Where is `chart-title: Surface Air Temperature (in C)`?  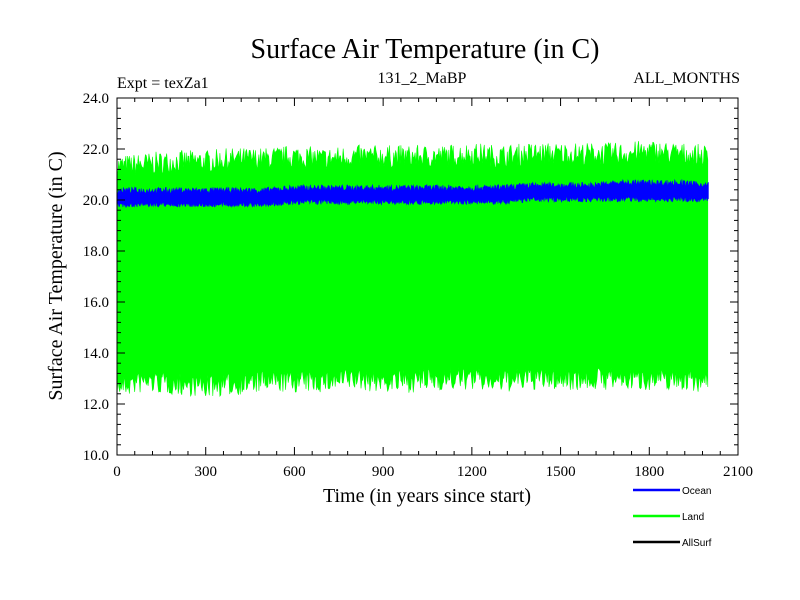
chart-title: Surface Air Temperature (in C) is located at coordinates (425, 49).